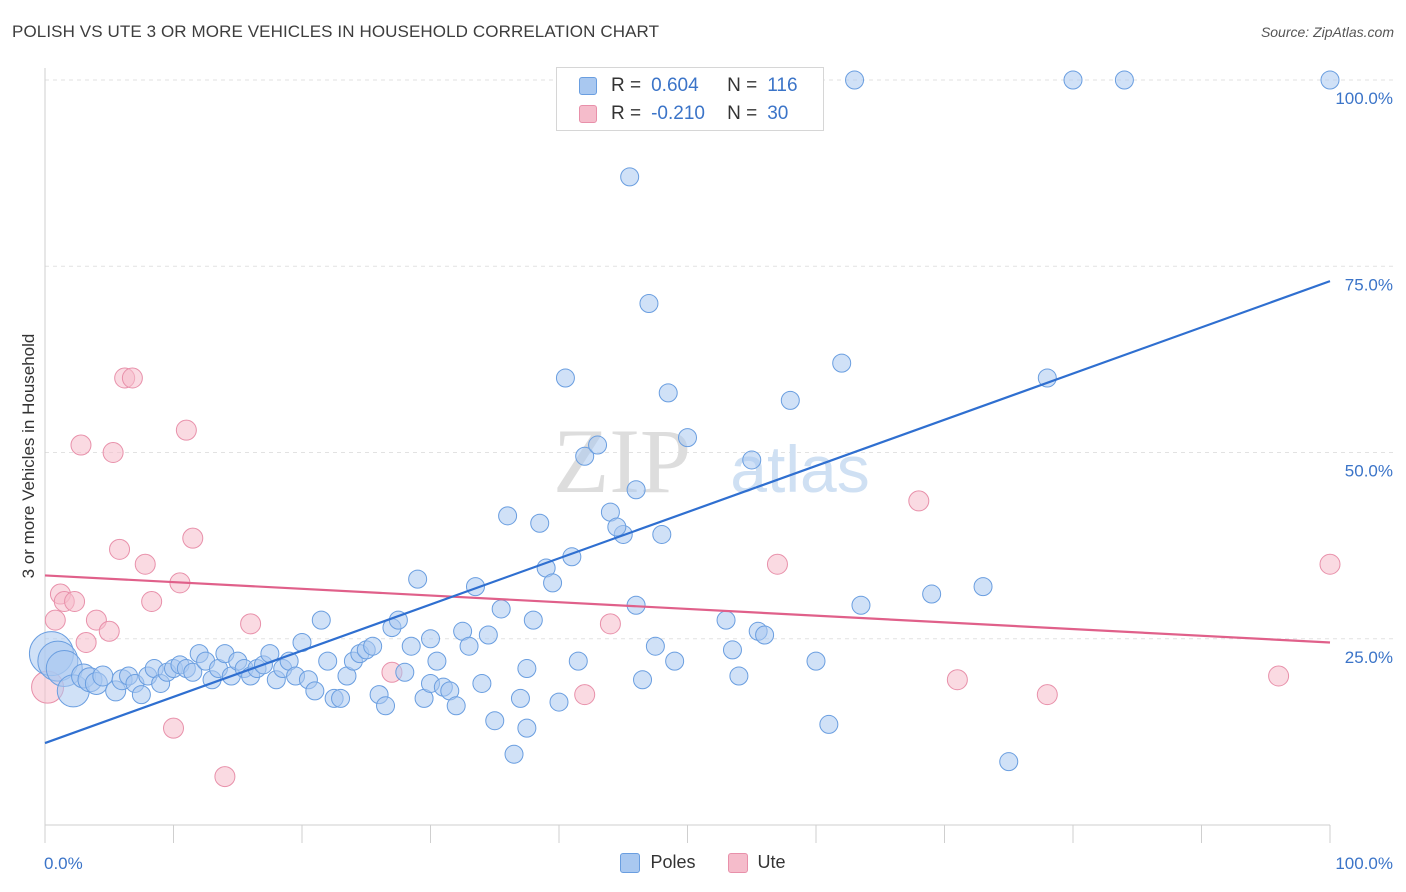 Image resolution: width=1406 pixels, height=892 pixels. Describe the element at coordinates (588, 86) in the screenshot. I see `poles-swatch` at that location.